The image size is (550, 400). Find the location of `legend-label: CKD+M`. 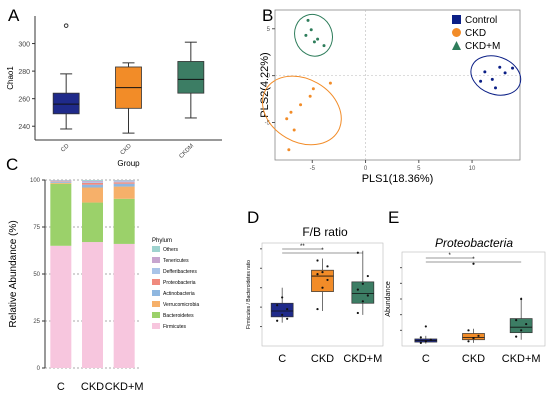

legend-label: CKD+M is located at coordinates (482, 46).